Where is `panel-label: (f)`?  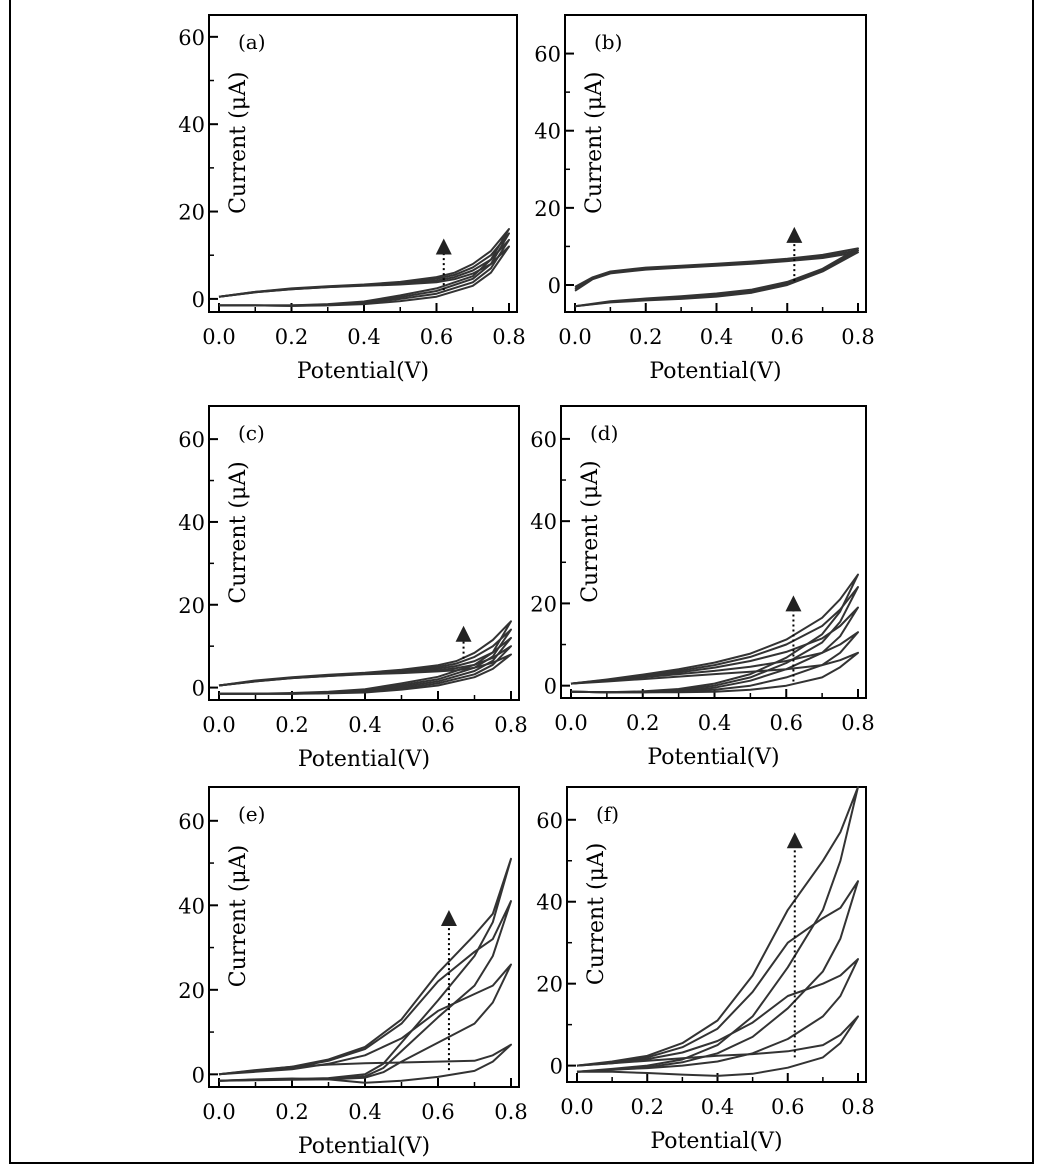 panel-label: (f) is located at coordinates (607, 814).